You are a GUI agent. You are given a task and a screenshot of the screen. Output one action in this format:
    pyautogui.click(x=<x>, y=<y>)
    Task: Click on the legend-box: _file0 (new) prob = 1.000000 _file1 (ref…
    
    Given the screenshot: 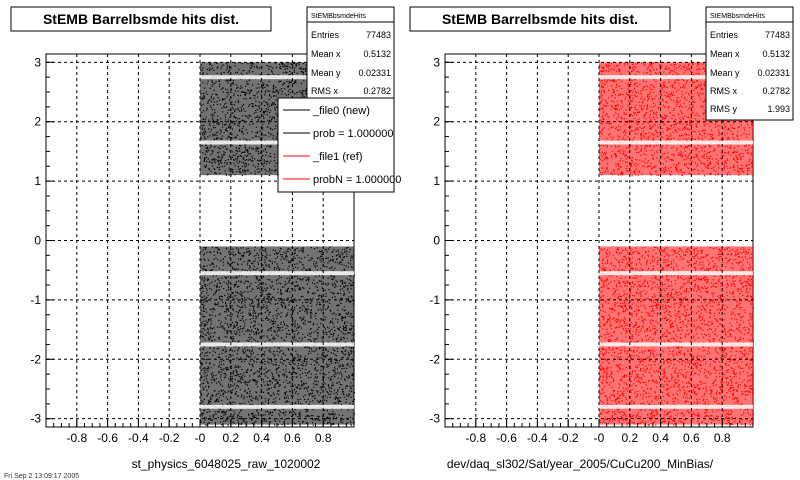 What is the action you would take?
    pyautogui.click(x=339, y=145)
    